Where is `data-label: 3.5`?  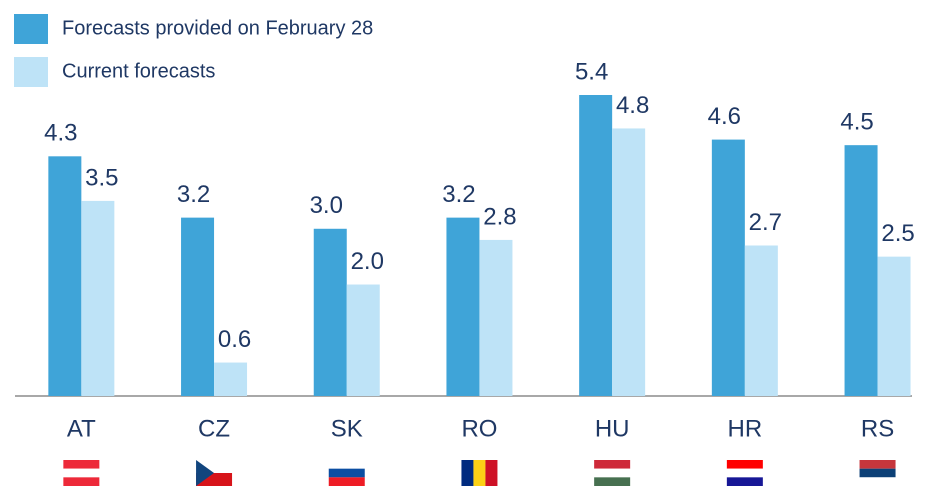 data-label: 3.5 is located at coordinates (101, 177).